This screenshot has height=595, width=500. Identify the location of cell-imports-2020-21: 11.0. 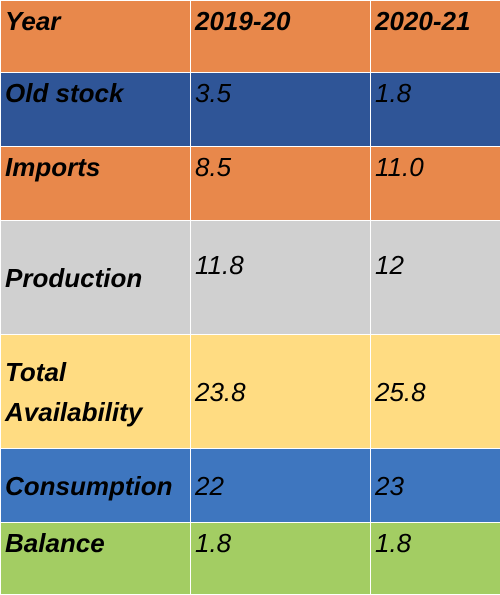
(435, 184).